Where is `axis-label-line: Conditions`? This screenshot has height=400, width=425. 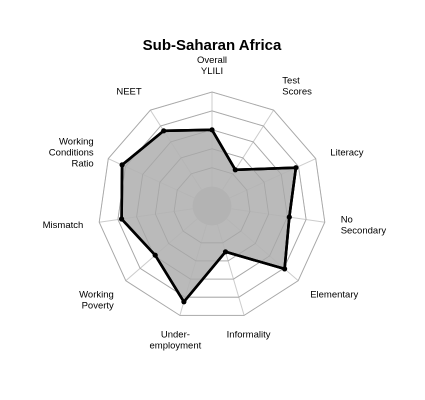 axis-label-line: Conditions is located at coordinates (71, 152).